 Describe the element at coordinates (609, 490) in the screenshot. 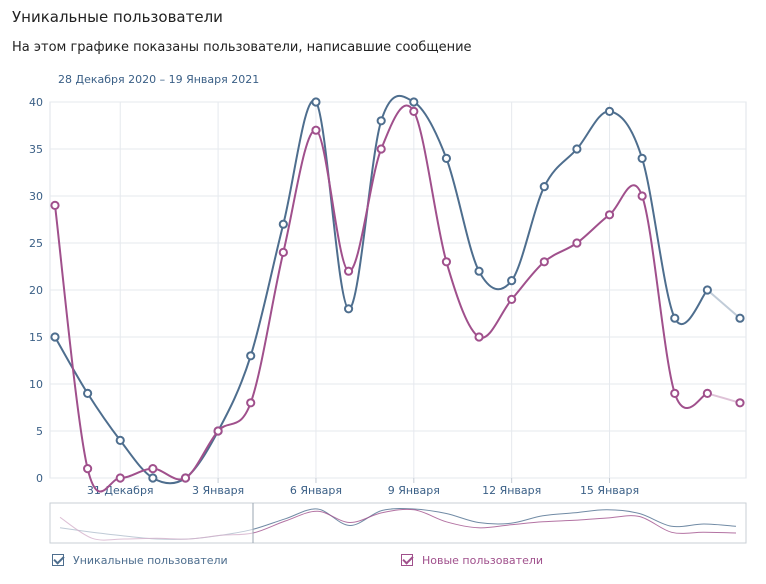

I see `x-tick-label: 15 Января` at that location.